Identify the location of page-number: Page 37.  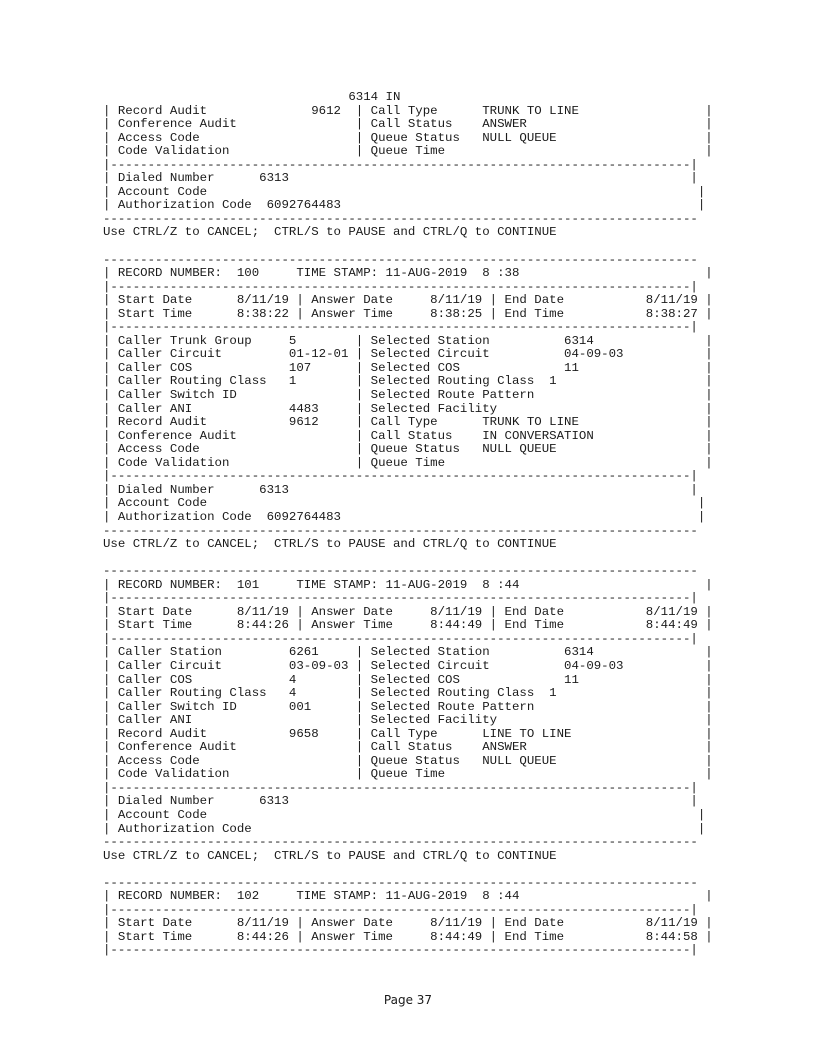
(408, 1000).